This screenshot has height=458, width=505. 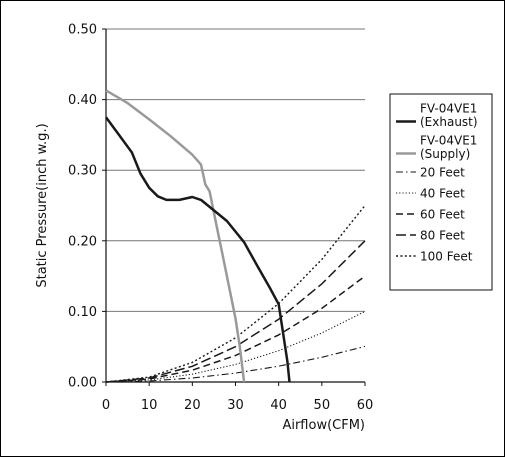 I want to click on y-tick-label-4: 0.40, so click(x=82, y=100).